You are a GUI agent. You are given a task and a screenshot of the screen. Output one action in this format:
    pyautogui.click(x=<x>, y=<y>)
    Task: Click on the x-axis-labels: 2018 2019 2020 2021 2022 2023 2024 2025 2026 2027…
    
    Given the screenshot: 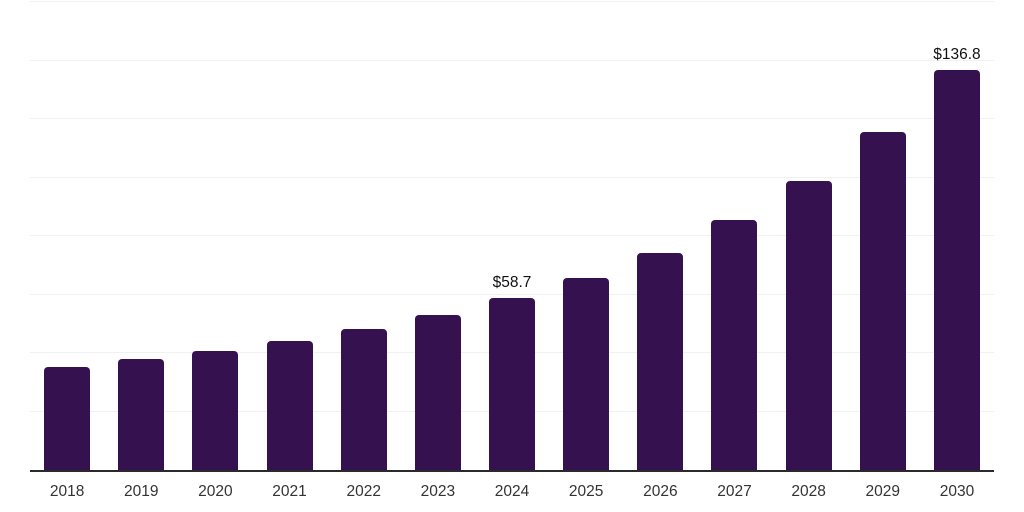 What is the action you would take?
    pyautogui.click(x=512, y=491)
    